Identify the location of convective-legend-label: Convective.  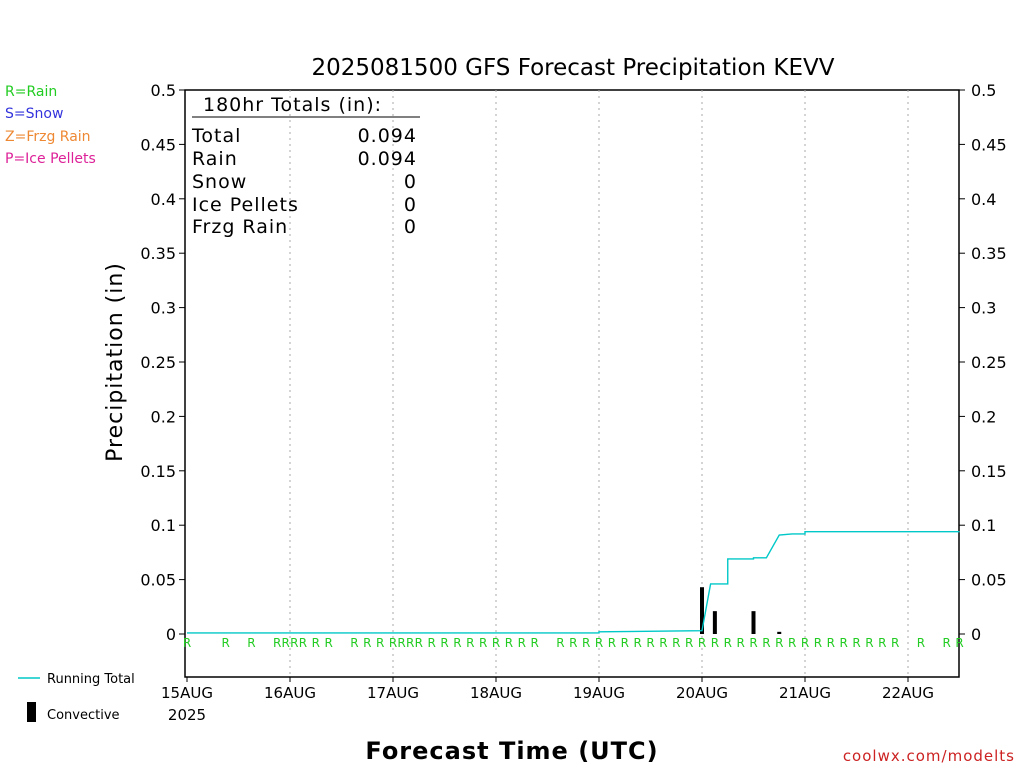
(83, 715).